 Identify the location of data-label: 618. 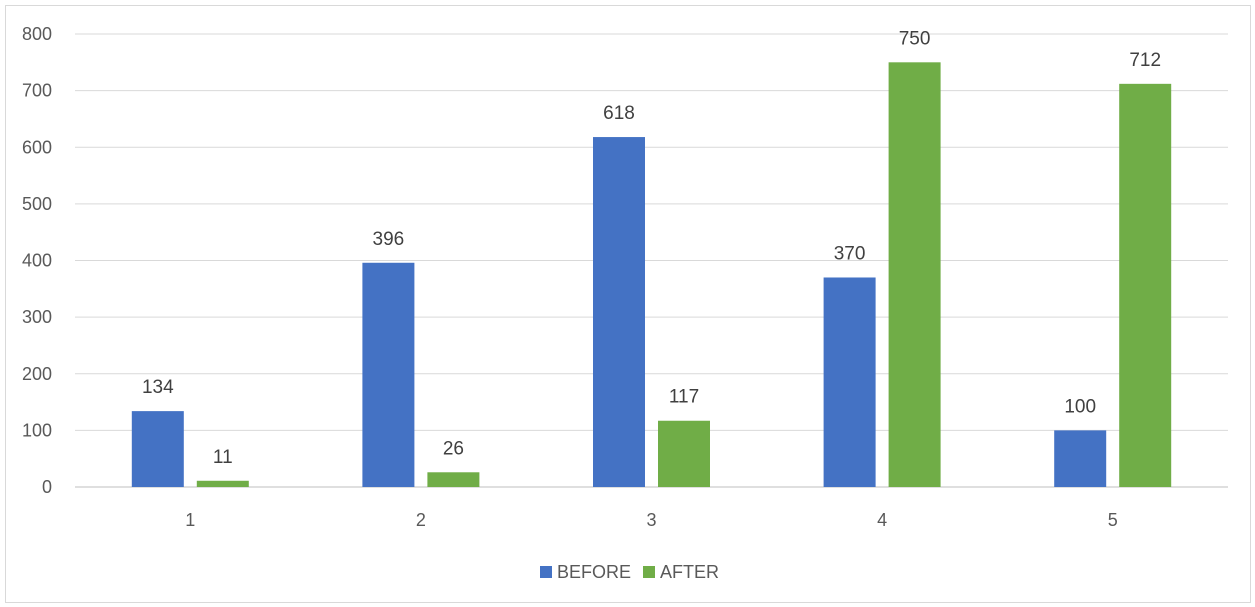
(619, 113).